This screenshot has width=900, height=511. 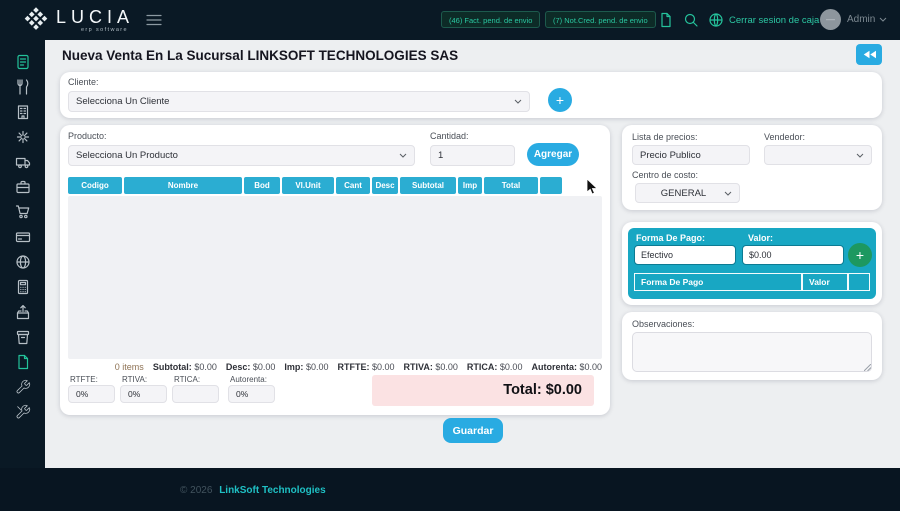 I want to click on cantidad-label: Cantidad:, so click(x=449, y=136).